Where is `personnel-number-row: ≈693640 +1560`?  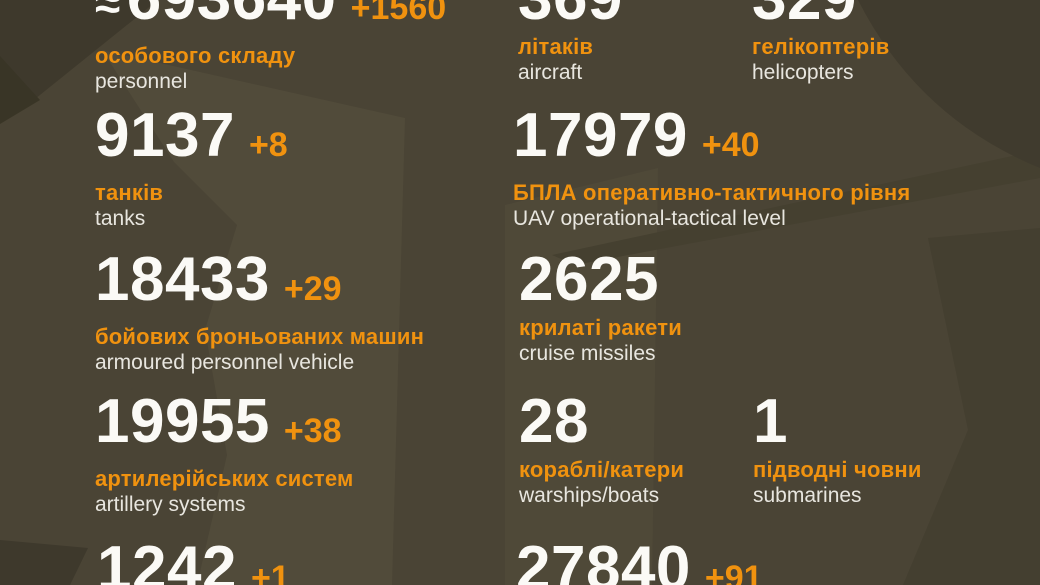 personnel-number-row: ≈693640 +1560 is located at coordinates (270, 19).